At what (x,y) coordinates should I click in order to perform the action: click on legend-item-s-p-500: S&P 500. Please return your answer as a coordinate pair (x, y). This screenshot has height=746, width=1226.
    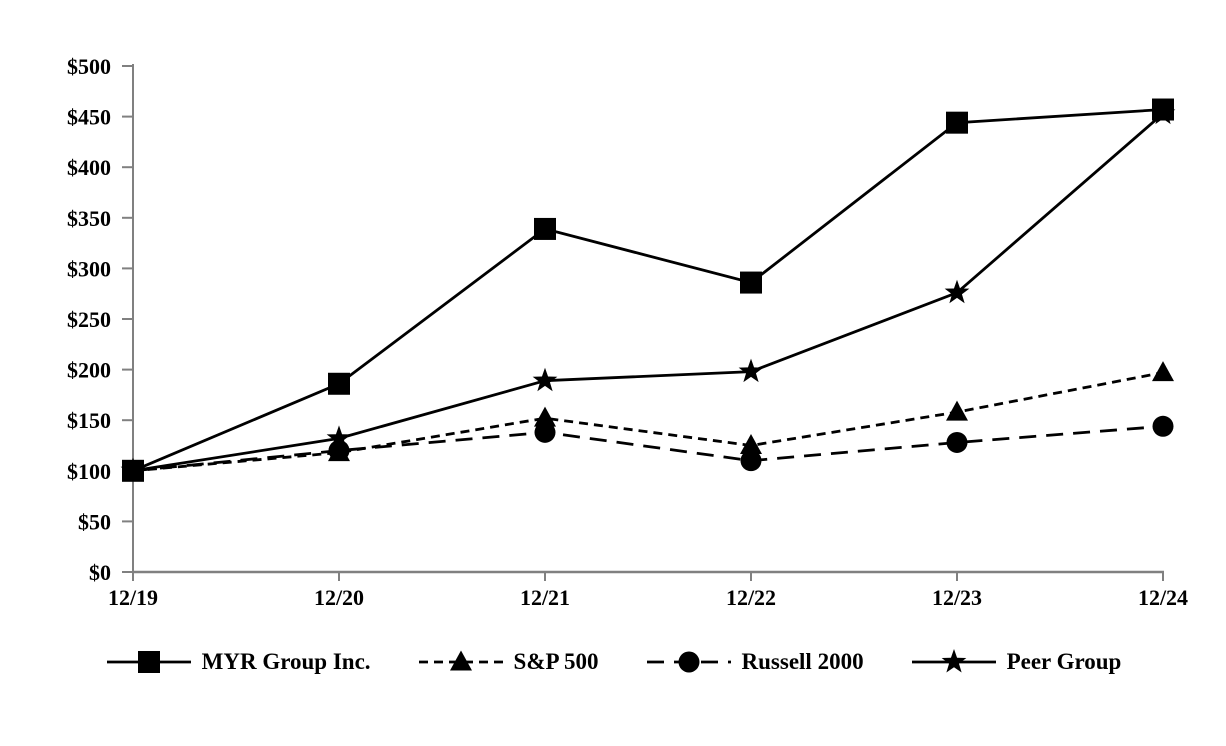
    Looking at the image, I should click on (508, 662).